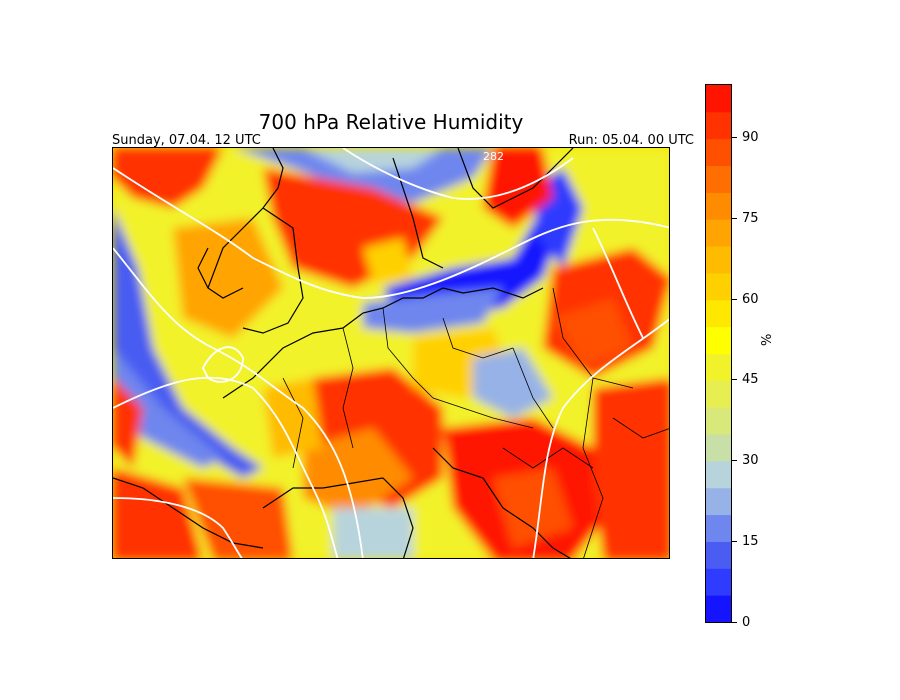 The width and height of the screenshot is (900, 700). Describe the element at coordinates (750, 542) in the screenshot. I see `colorbar-tick-label: 15` at that location.